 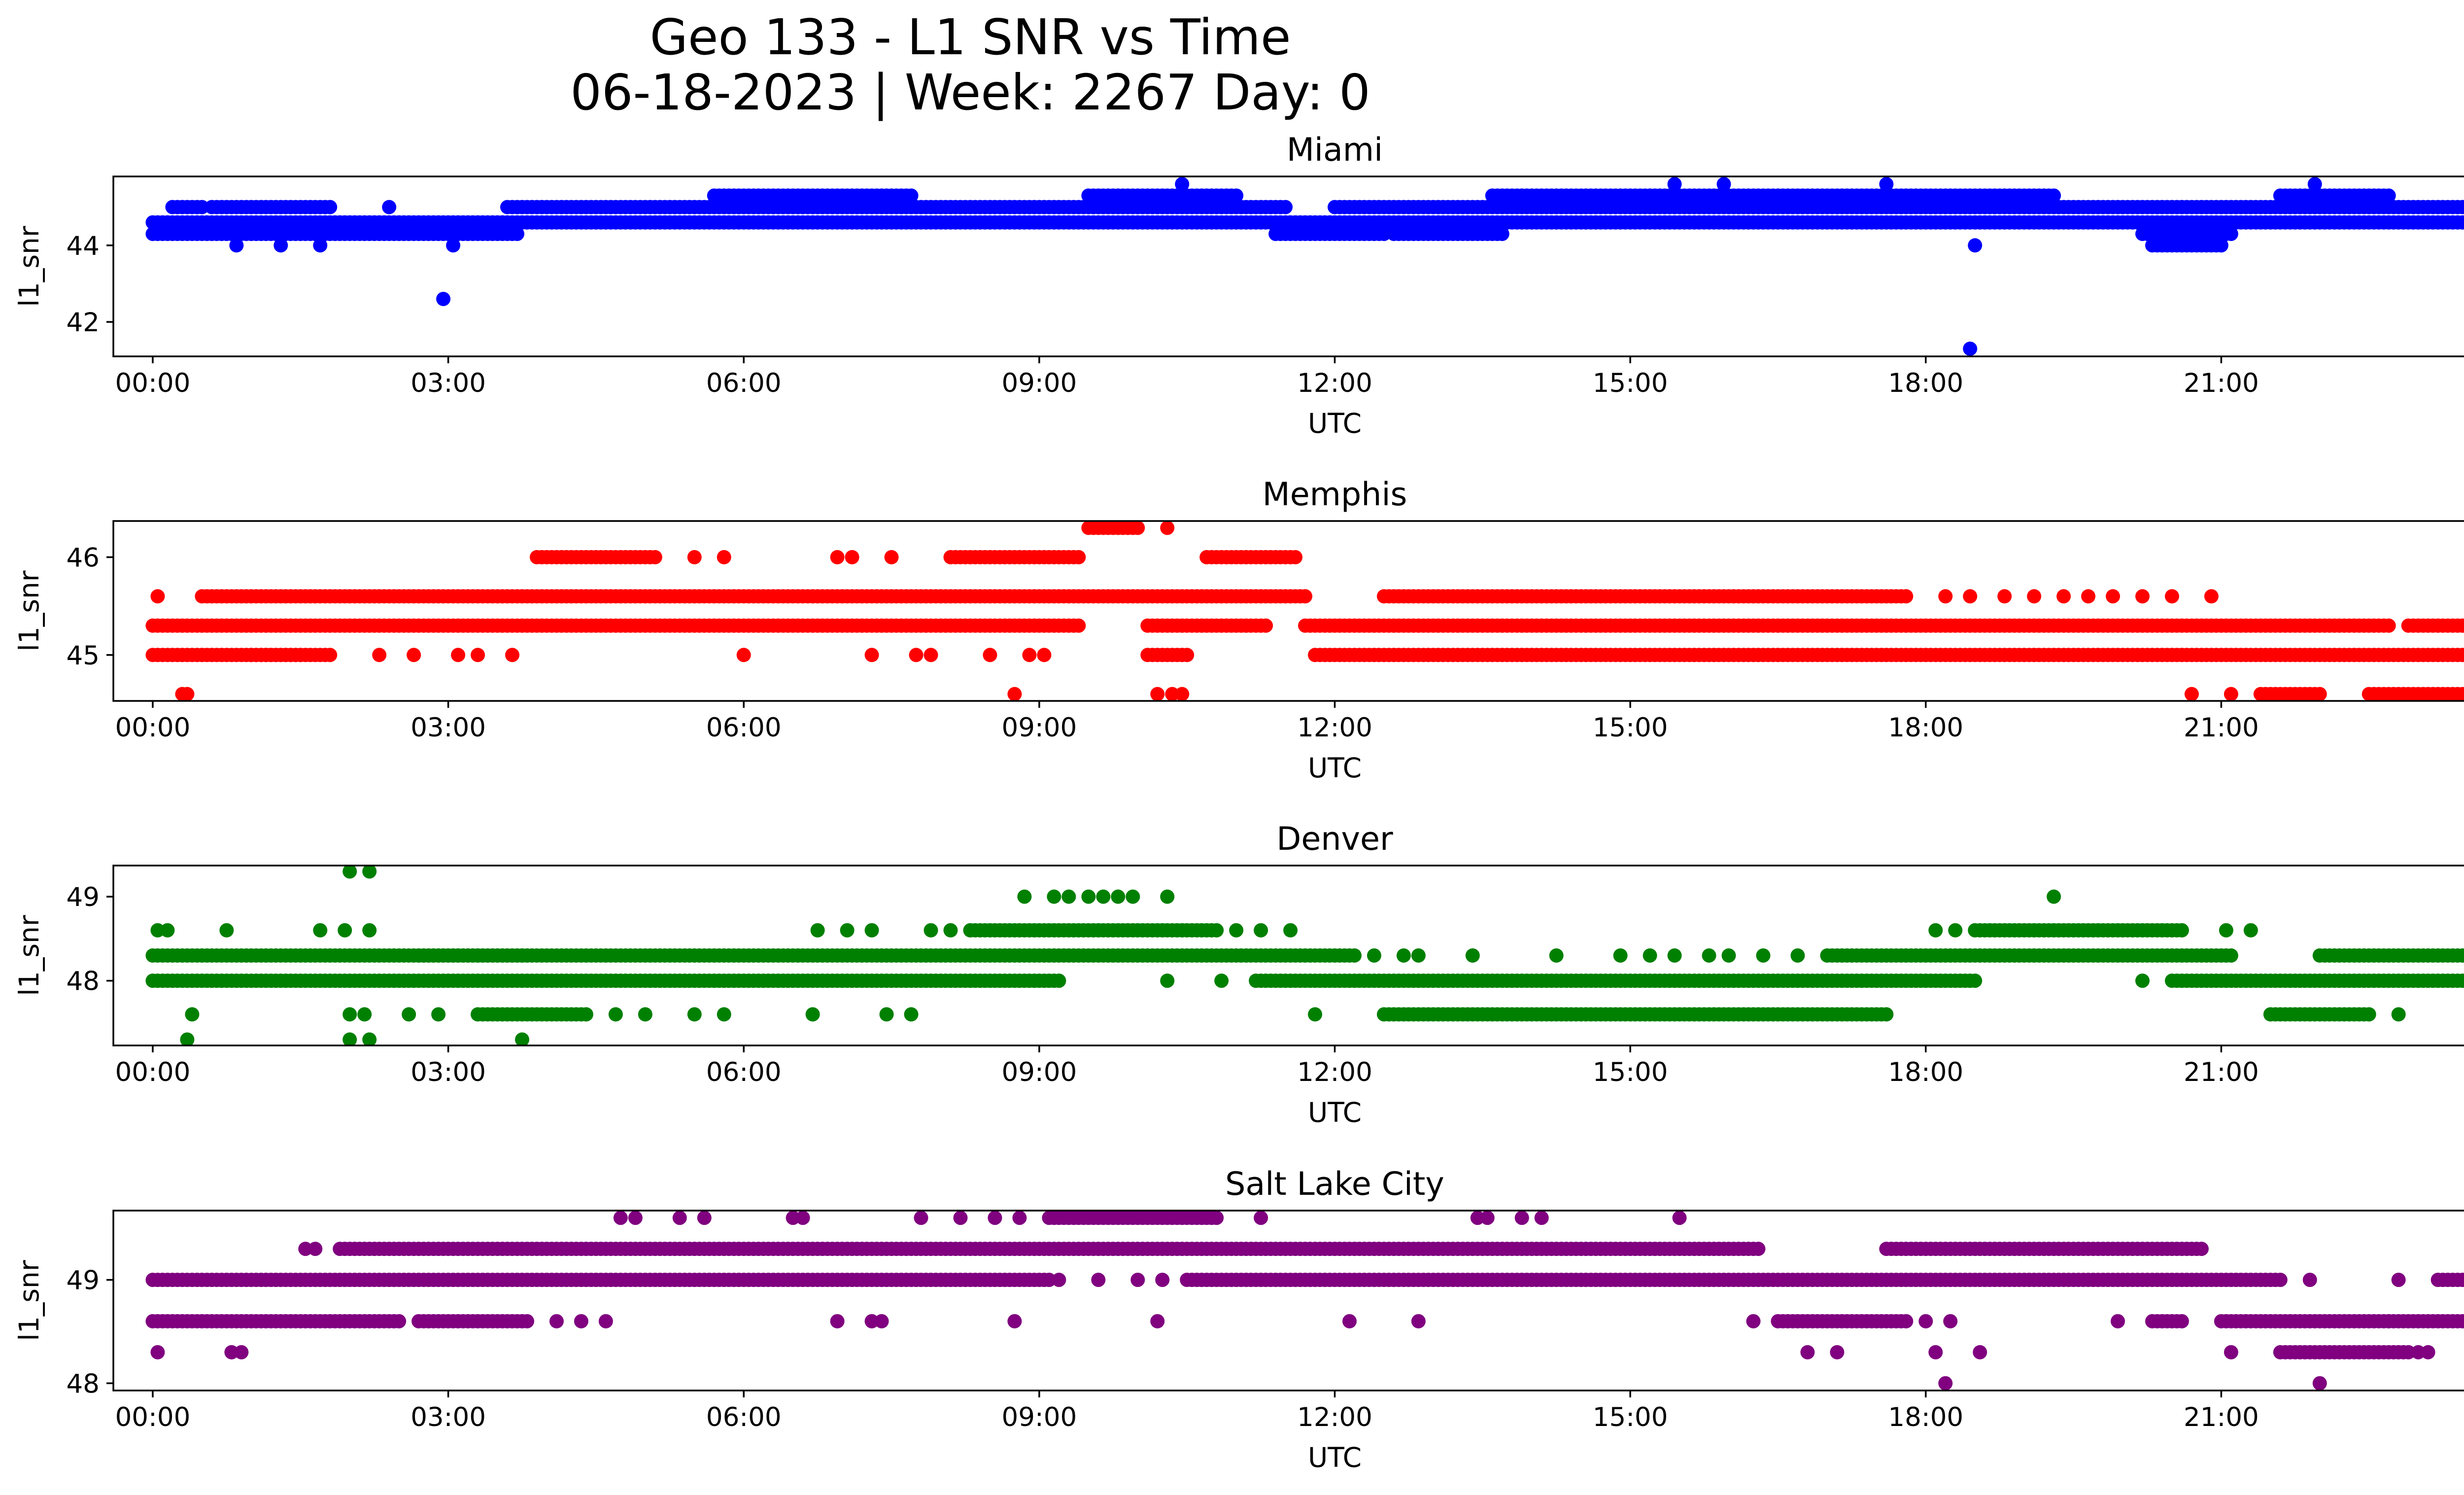 What do you see at coordinates (970, 37) in the screenshot?
I see `figure-title-line1: Geo 133 - L1 SNR vs Time` at bounding box center [970, 37].